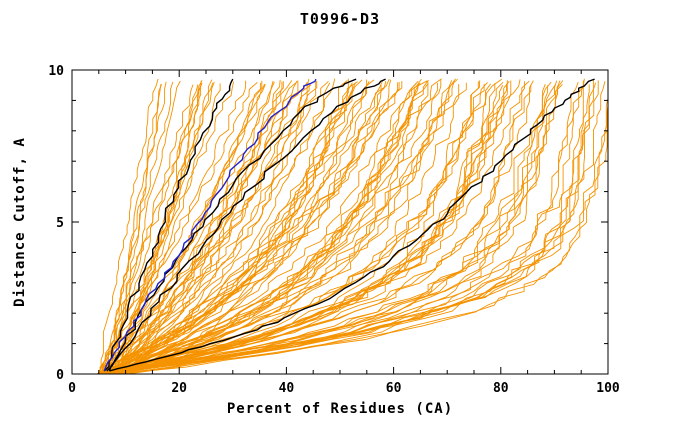 Image resolution: width=680 pixels, height=440 pixels. What do you see at coordinates (60, 375) in the screenshot?
I see `y-tick-label: 0` at bounding box center [60, 375].